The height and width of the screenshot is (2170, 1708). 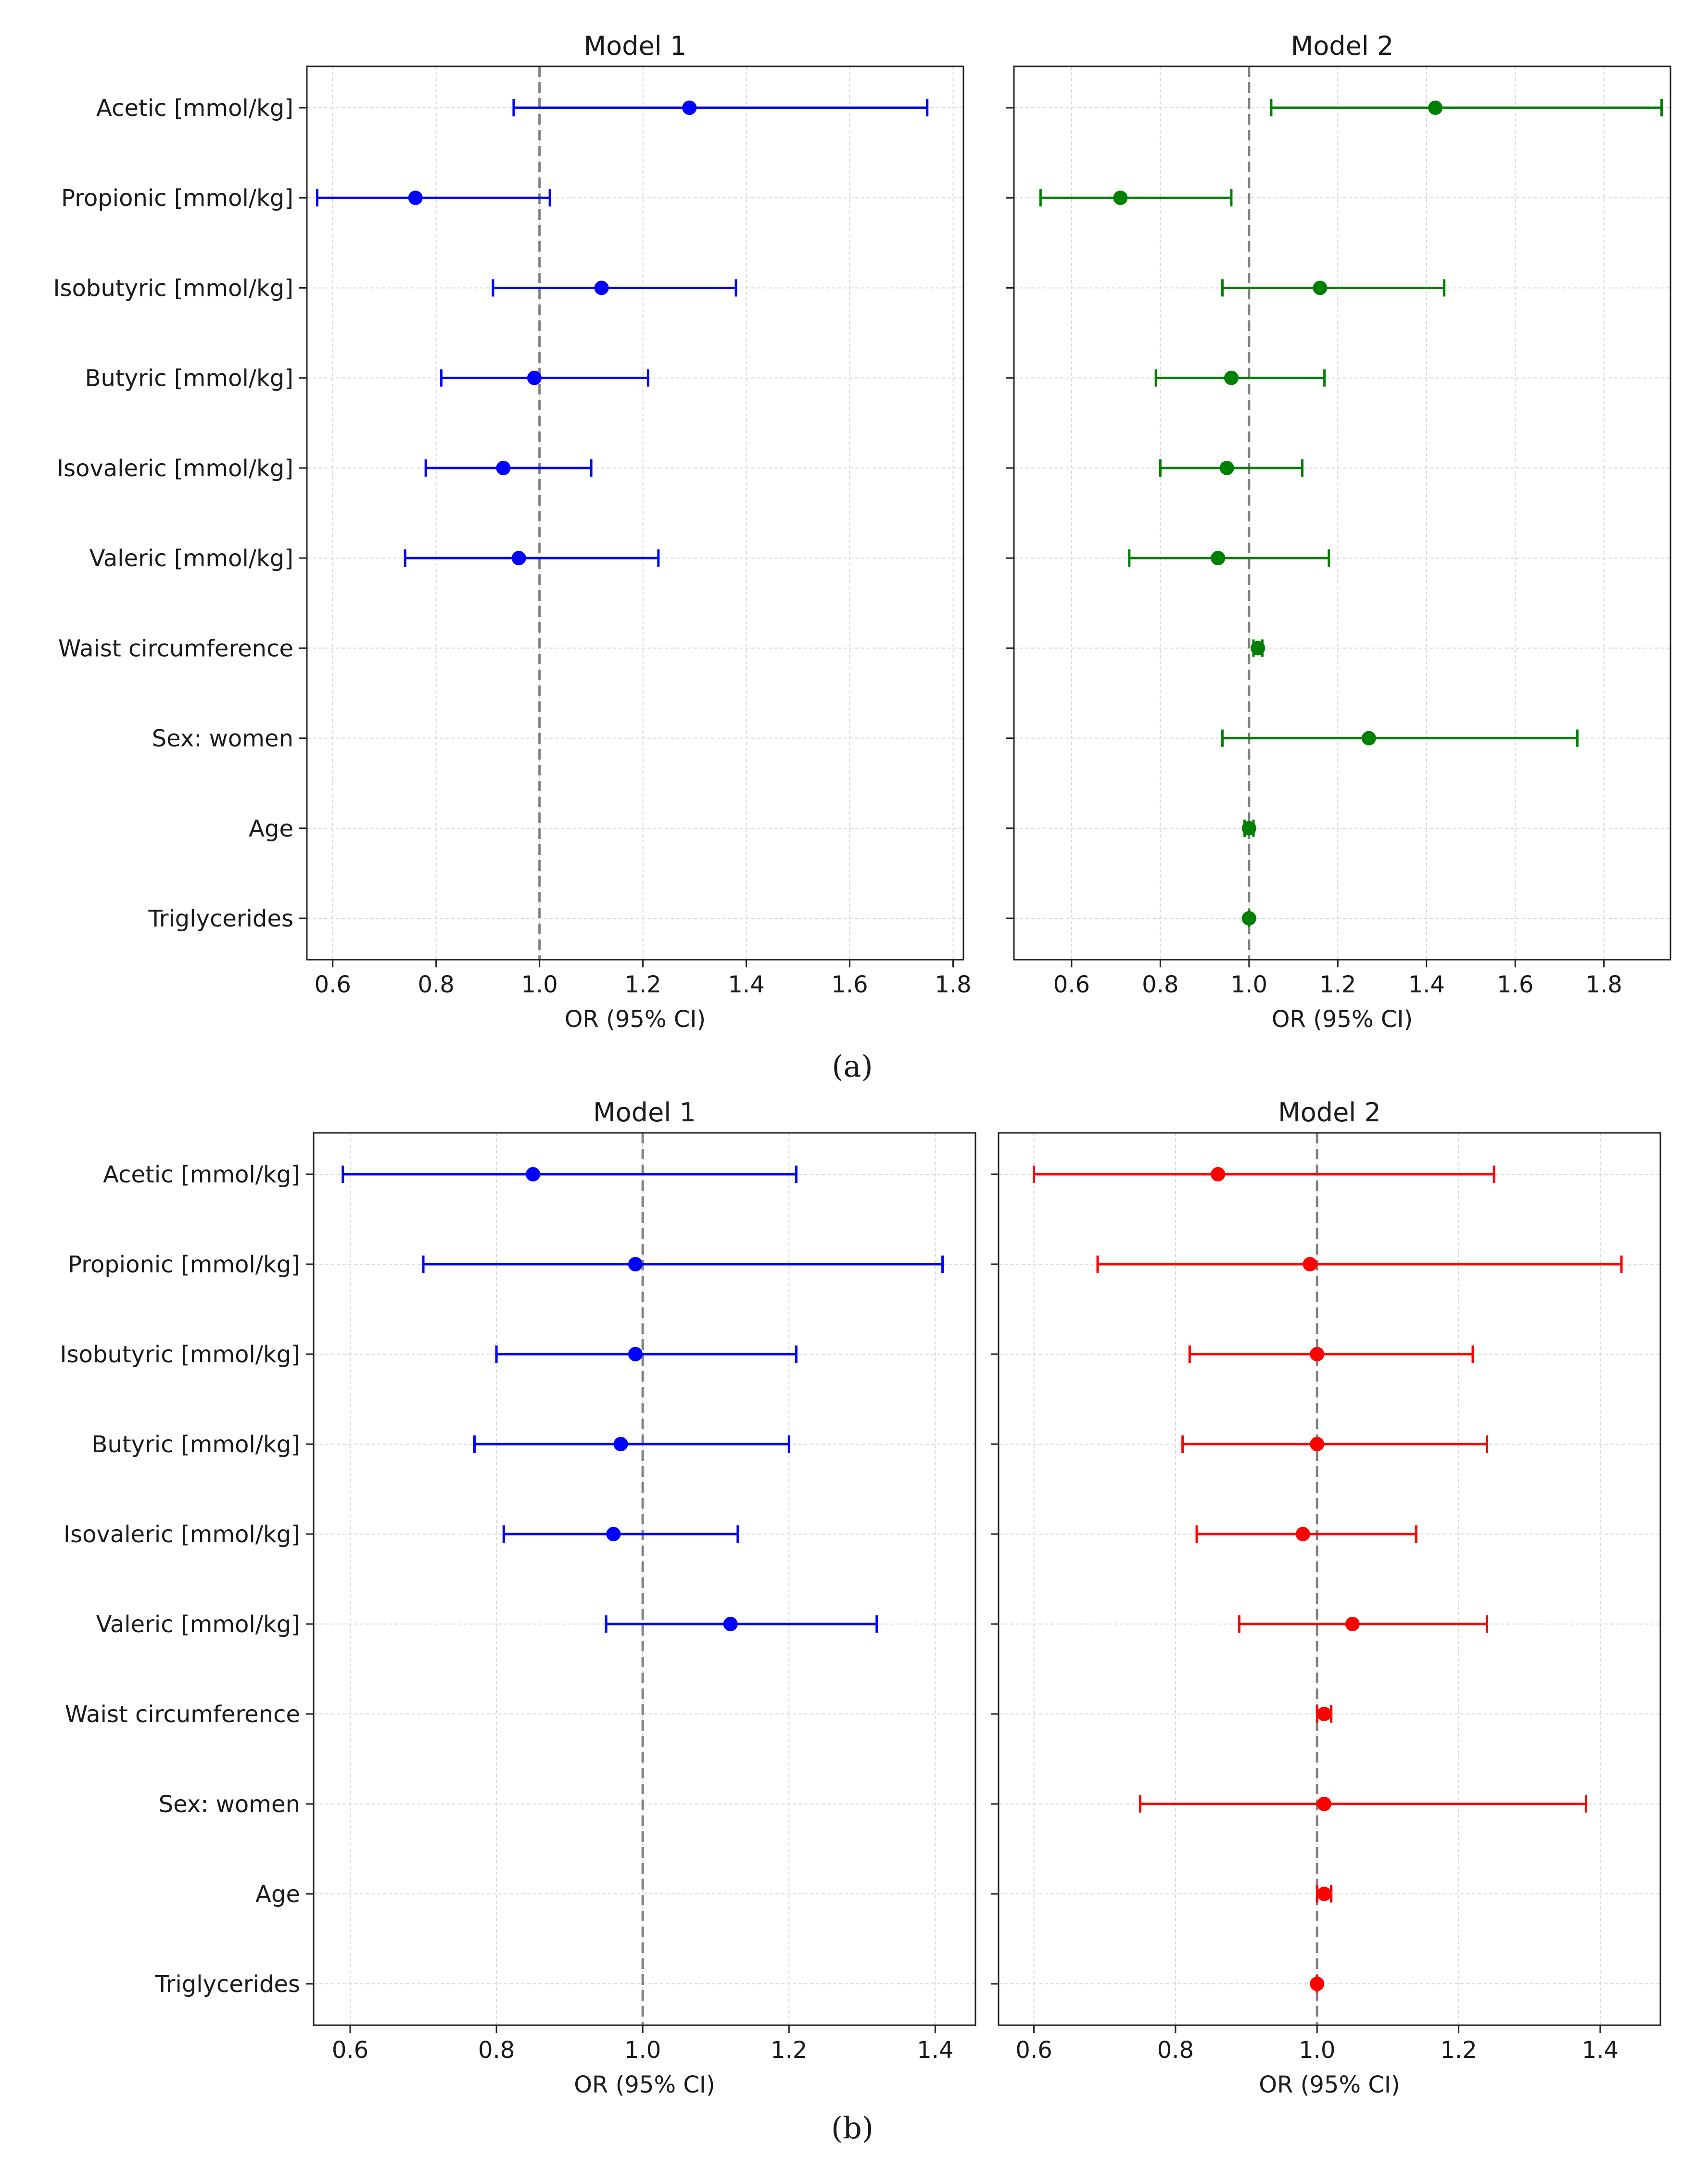 I want to click on figure-a-model-1-isobutyric-mmol-kg-point, so click(x=602, y=287).